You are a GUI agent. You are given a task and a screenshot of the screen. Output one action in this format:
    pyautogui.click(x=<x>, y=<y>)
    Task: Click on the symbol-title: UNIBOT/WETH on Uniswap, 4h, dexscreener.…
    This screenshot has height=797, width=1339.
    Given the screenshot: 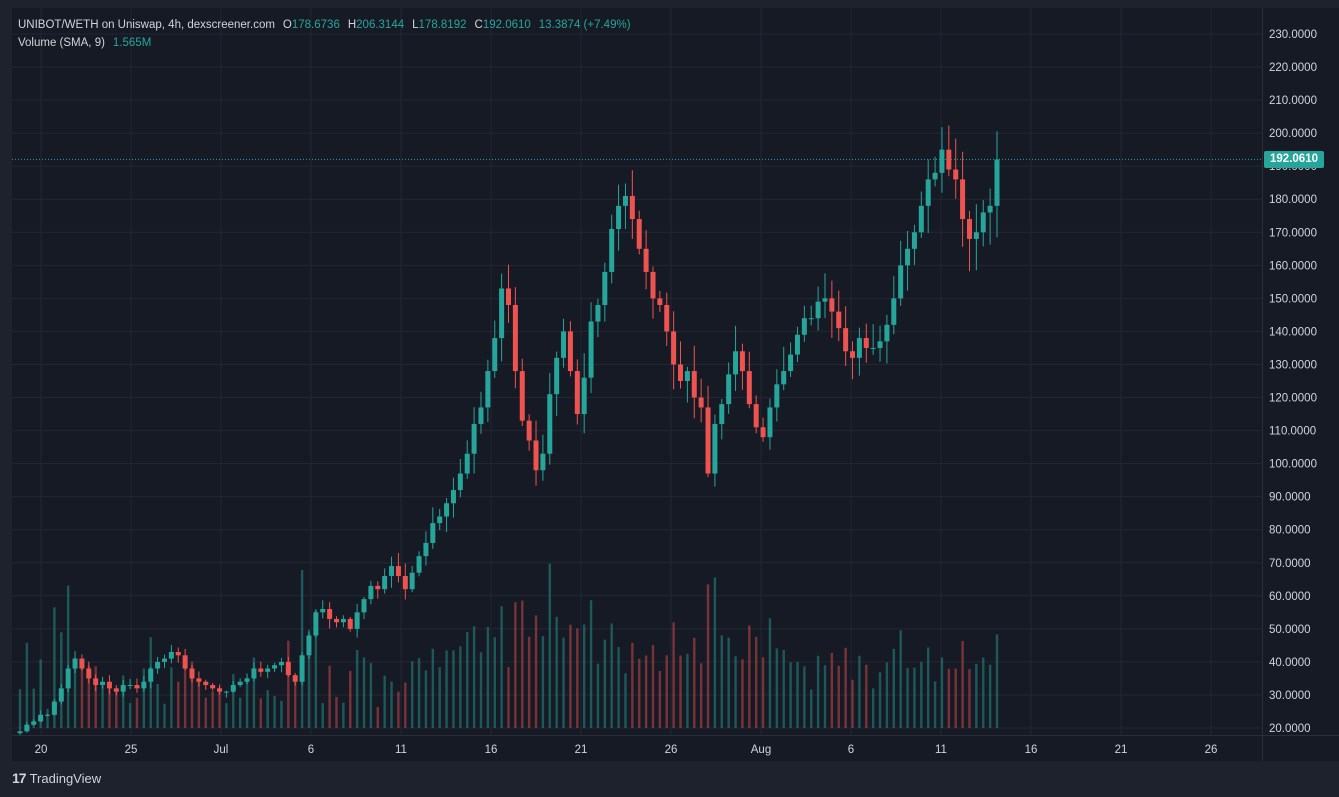 What is the action you would take?
    pyautogui.click(x=146, y=25)
    